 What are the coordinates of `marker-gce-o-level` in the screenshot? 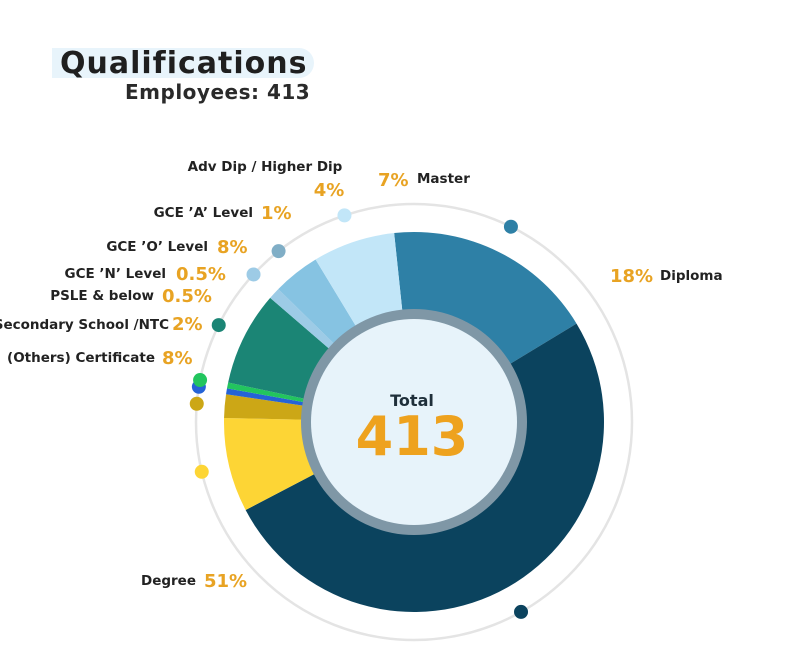 It's located at (218, 325).